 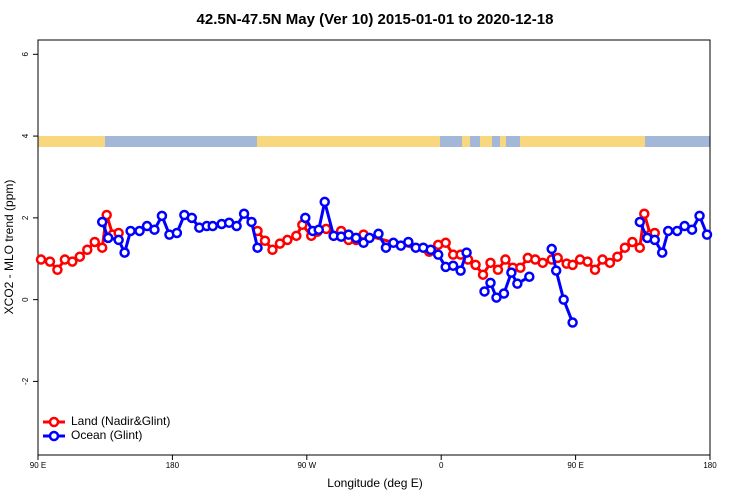 I want to click on y-tick-label: 0, so click(x=25, y=299).